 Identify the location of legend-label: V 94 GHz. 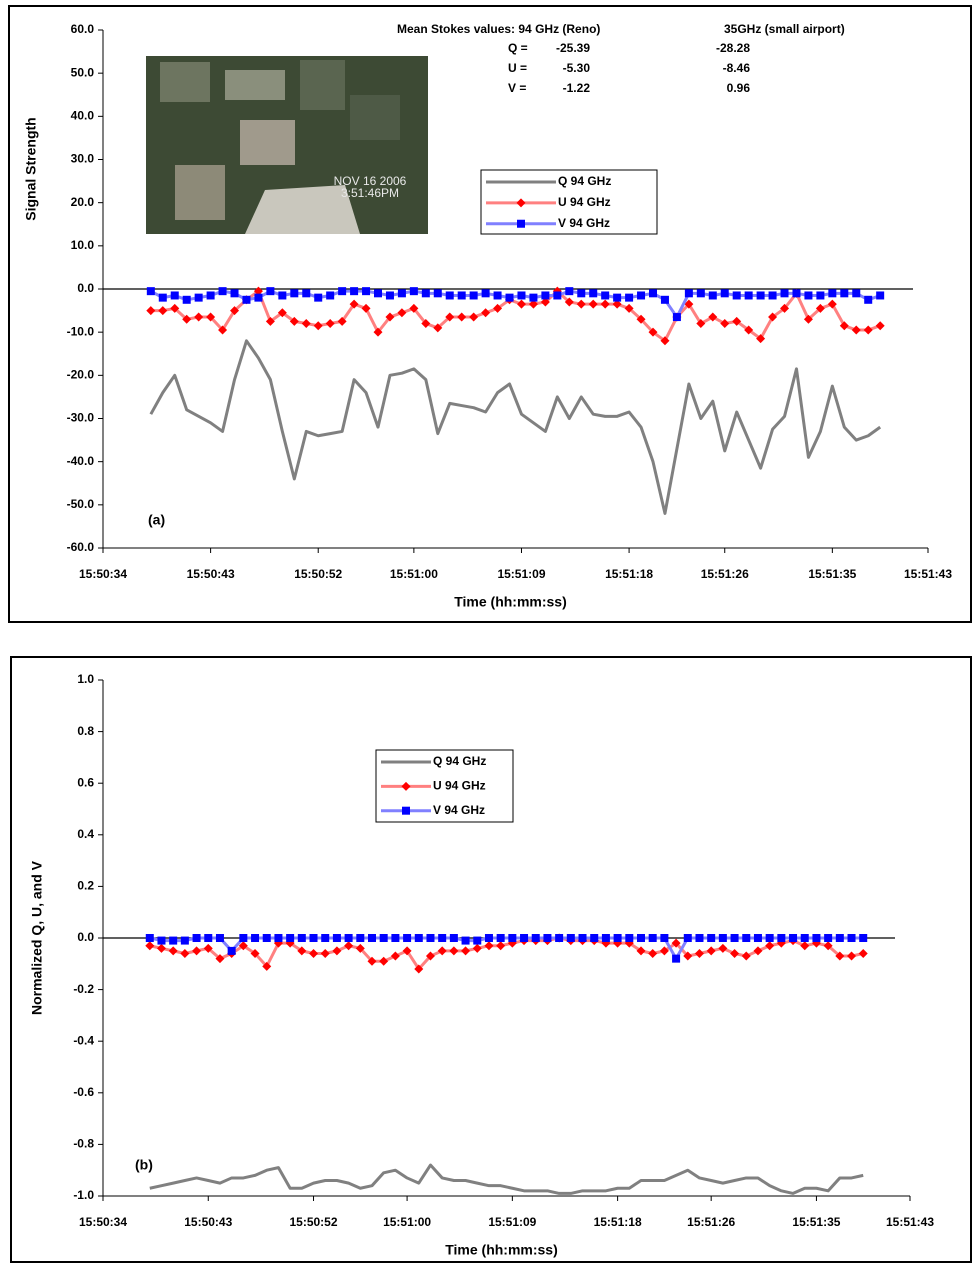
(459, 810).